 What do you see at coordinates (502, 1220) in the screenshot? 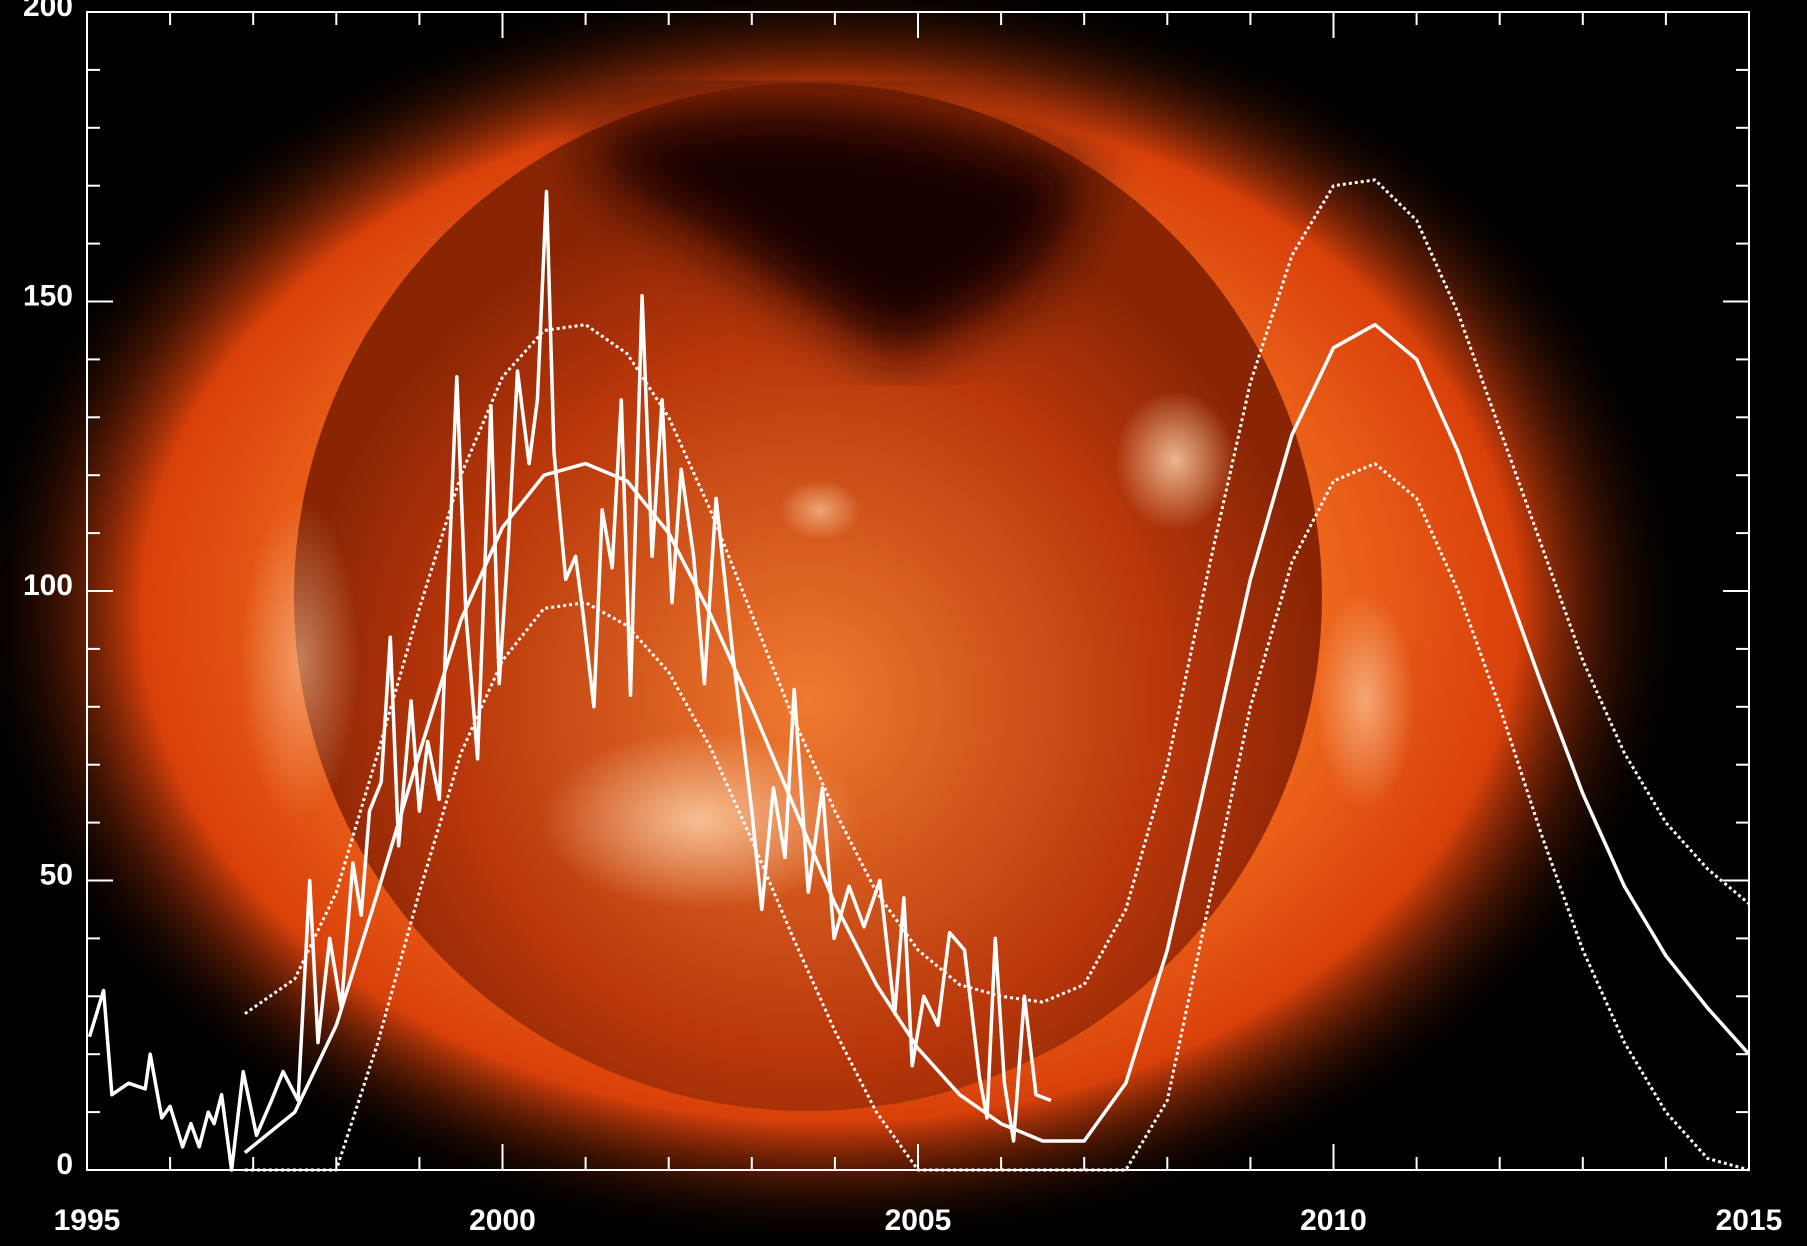
I see `x-tick-label: 2000` at bounding box center [502, 1220].